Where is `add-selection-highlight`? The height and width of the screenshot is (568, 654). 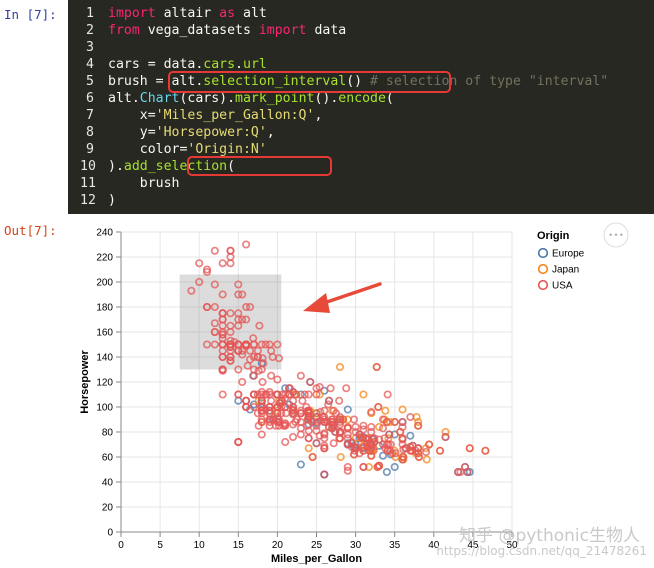
add-selection-highlight is located at coordinates (259, 166).